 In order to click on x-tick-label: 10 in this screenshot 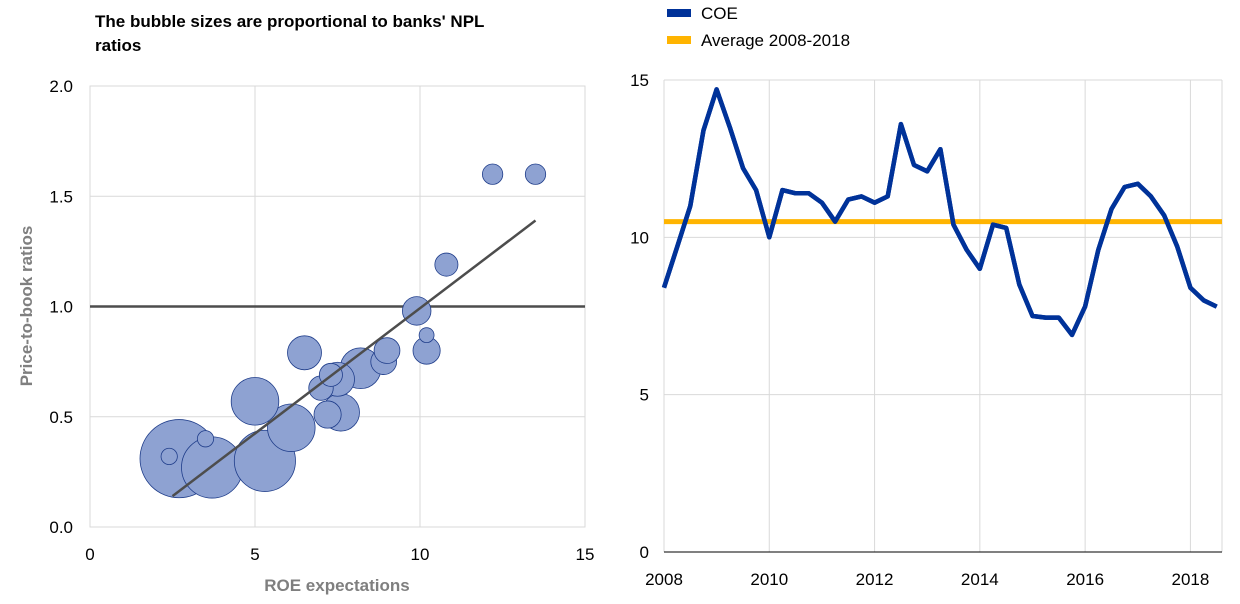, I will do `click(420, 554)`.